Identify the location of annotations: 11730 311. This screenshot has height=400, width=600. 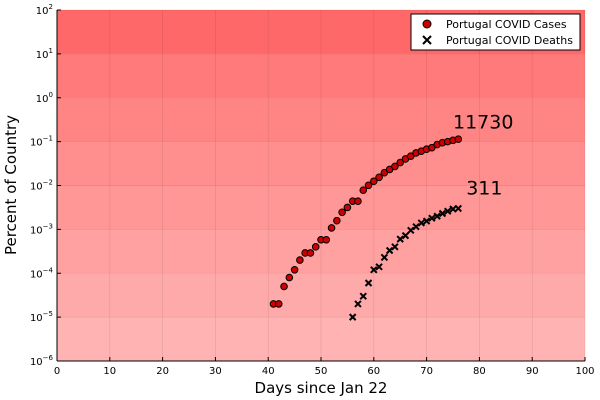
(483, 155).